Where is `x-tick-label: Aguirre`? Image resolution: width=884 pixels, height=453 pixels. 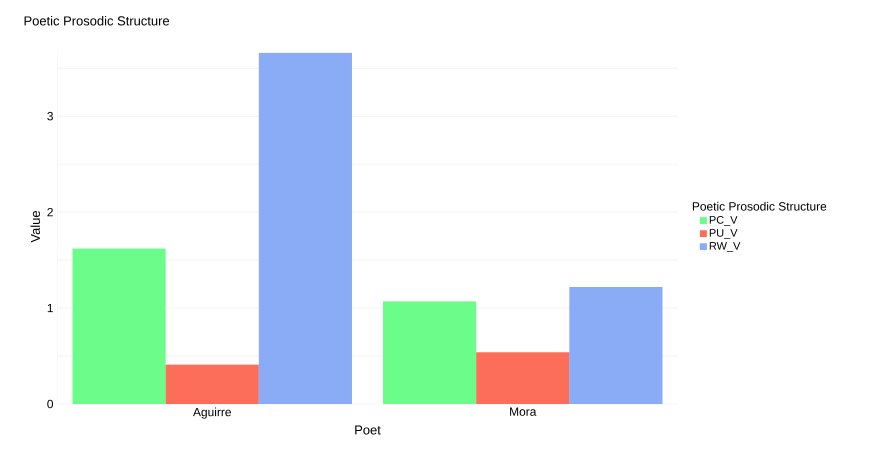 x-tick-label: Aguirre is located at coordinates (212, 413).